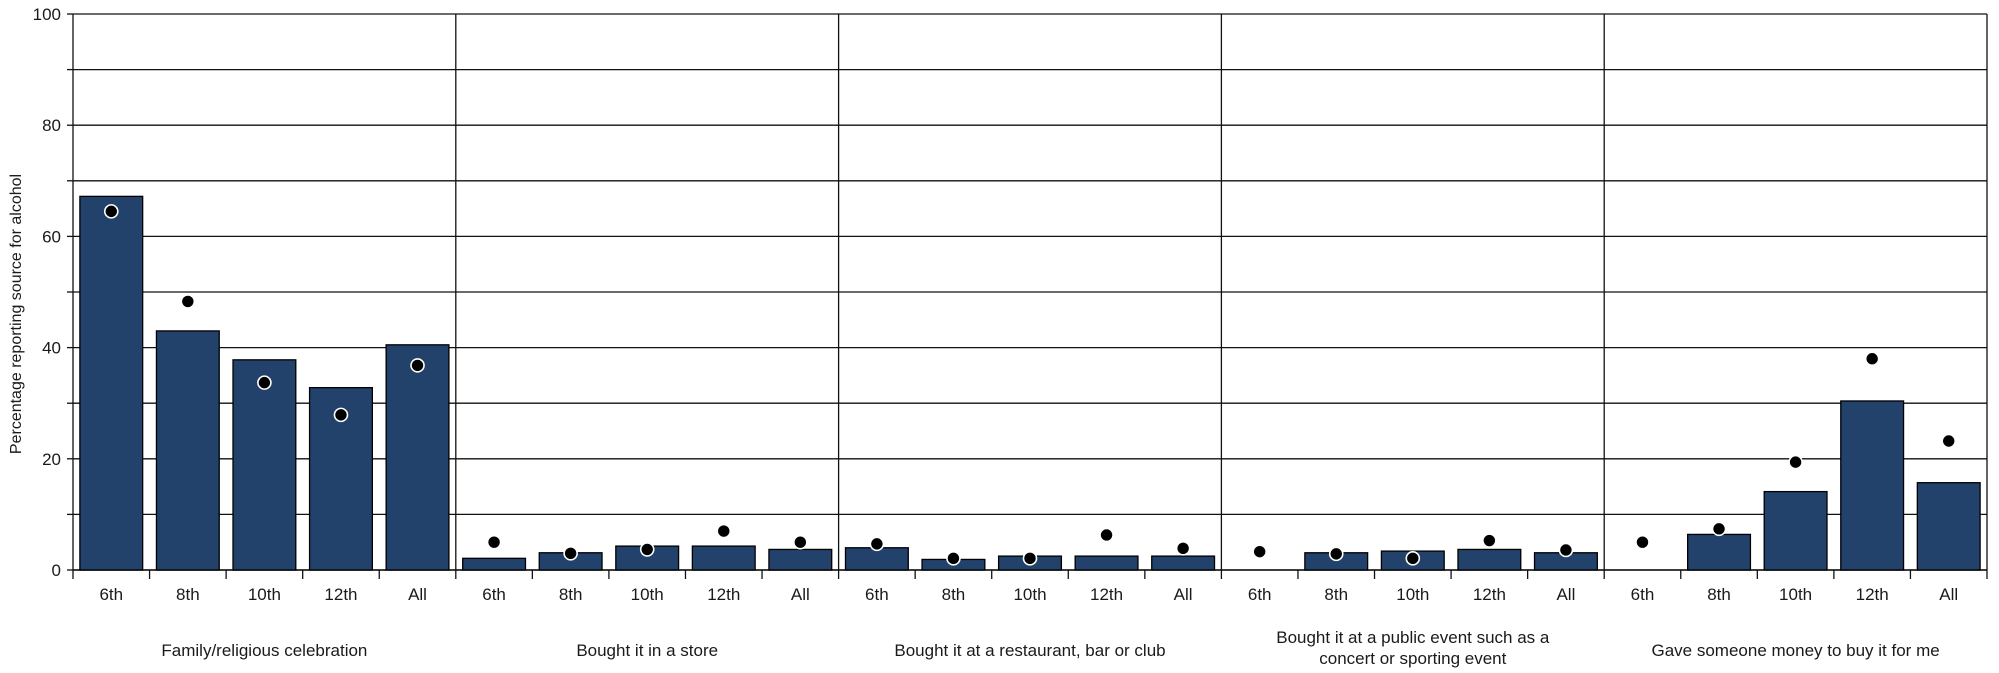 The width and height of the screenshot is (1999, 673). What do you see at coordinates (51, 236) in the screenshot?
I see `y-tick-label: 60` at bounding box center [51, 236].